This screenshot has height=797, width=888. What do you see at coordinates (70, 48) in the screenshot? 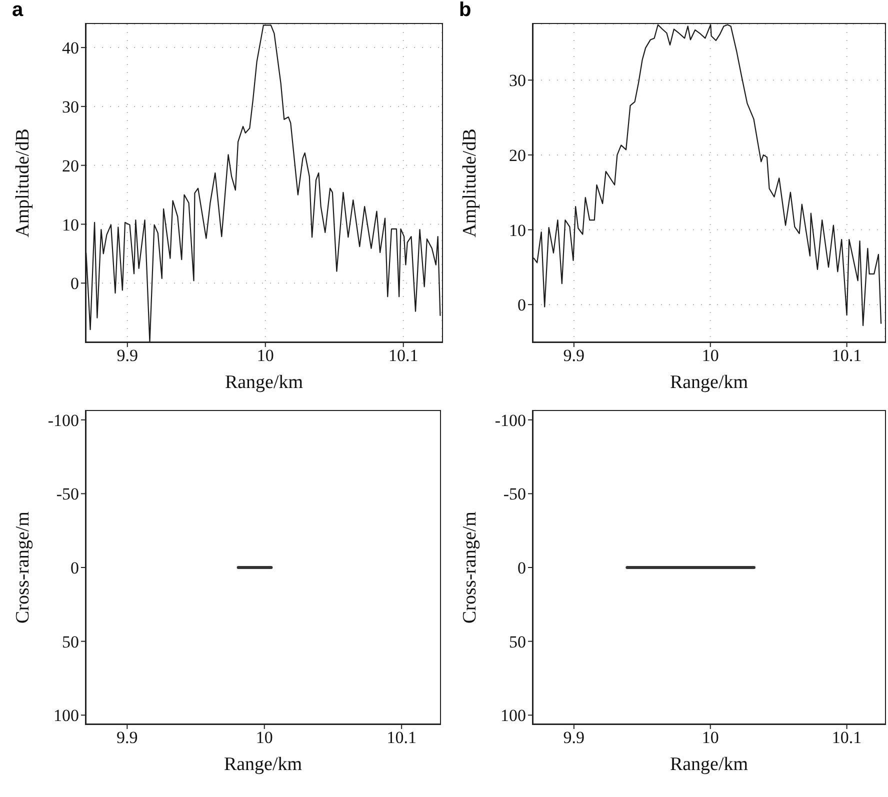
I see `y-tick-label: 40` at bounding box center [70, 48].